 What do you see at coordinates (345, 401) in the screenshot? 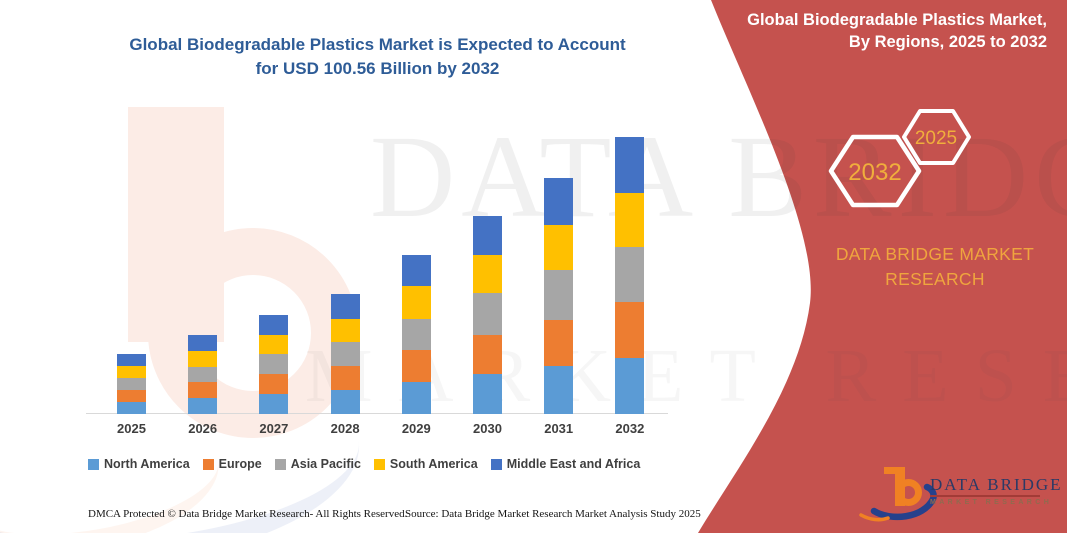
I see `bar-segment-north-america-2028` at bounding box center [345, 401].